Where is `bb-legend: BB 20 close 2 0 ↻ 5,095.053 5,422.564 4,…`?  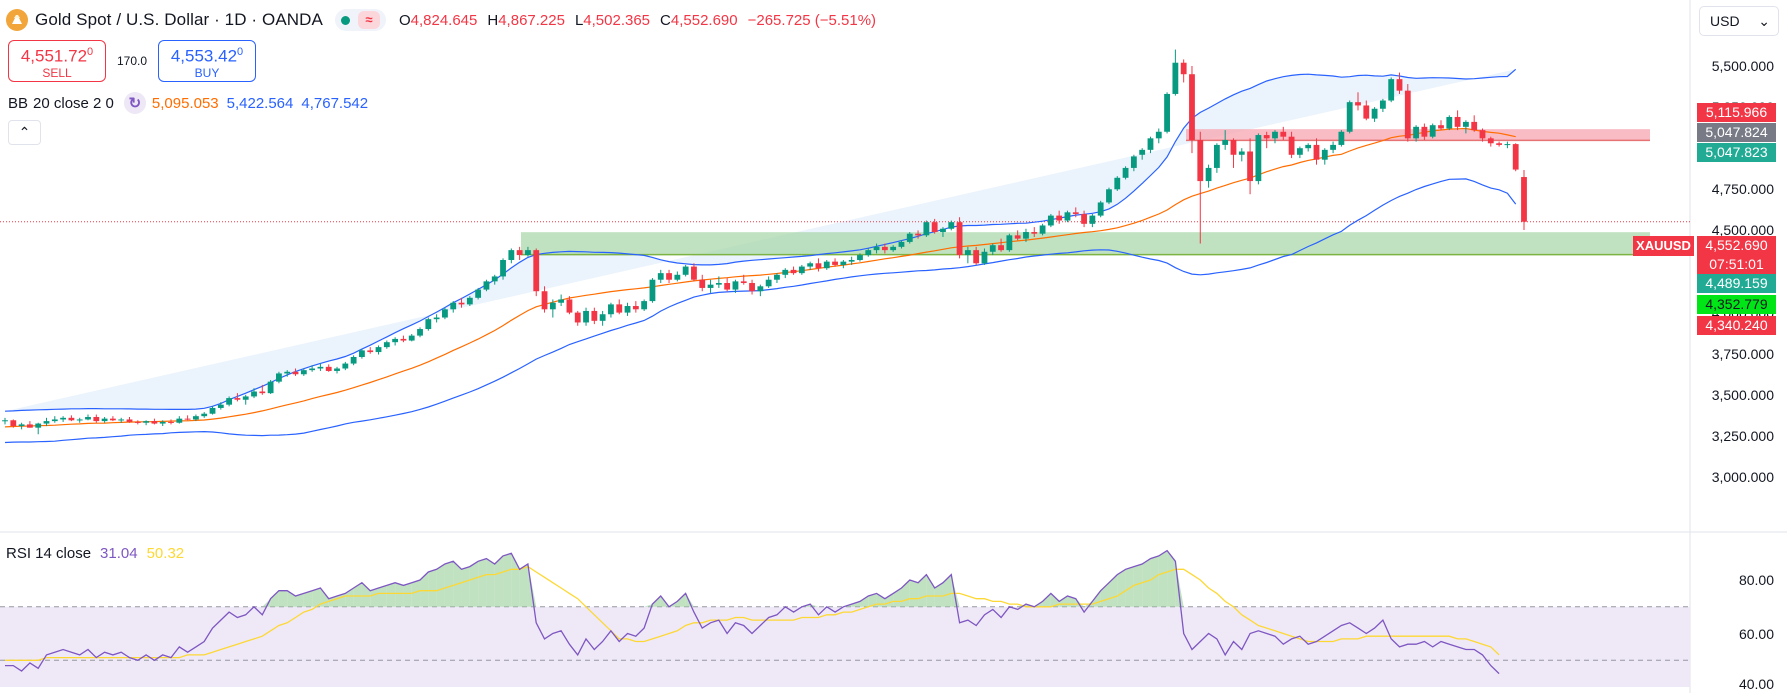 bb-legend: BB 20 close 2 0 ↻ 5,095.053 5,422.564 4,… is located at coordinates (188, 103).